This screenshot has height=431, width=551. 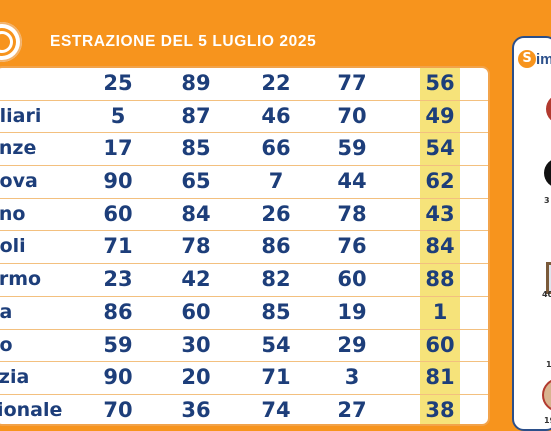 What do you see at coordinates (196, 181) in the screenshot?
I see `drawn-number-2: 65` at bounding box center [196, 181].